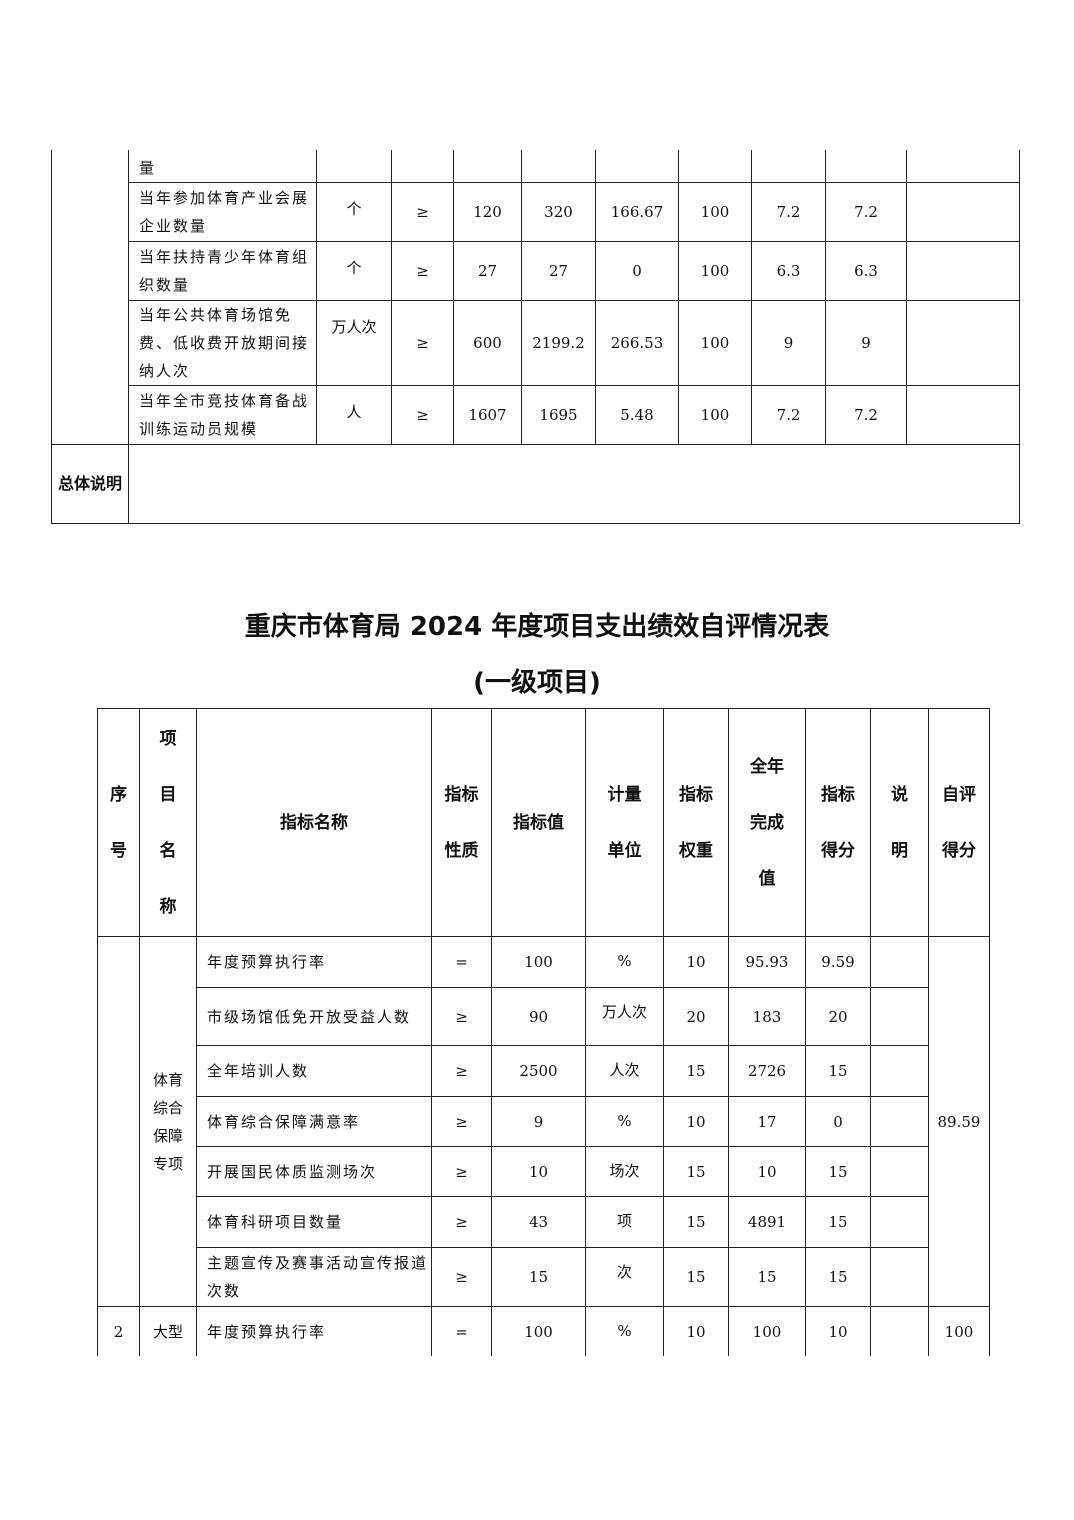 This screenshot has width=1074, height=1520. I want to click on table-row: 2 大型 年度预算执行率 = 100% 10 100 10 100, so click(543, 1331).